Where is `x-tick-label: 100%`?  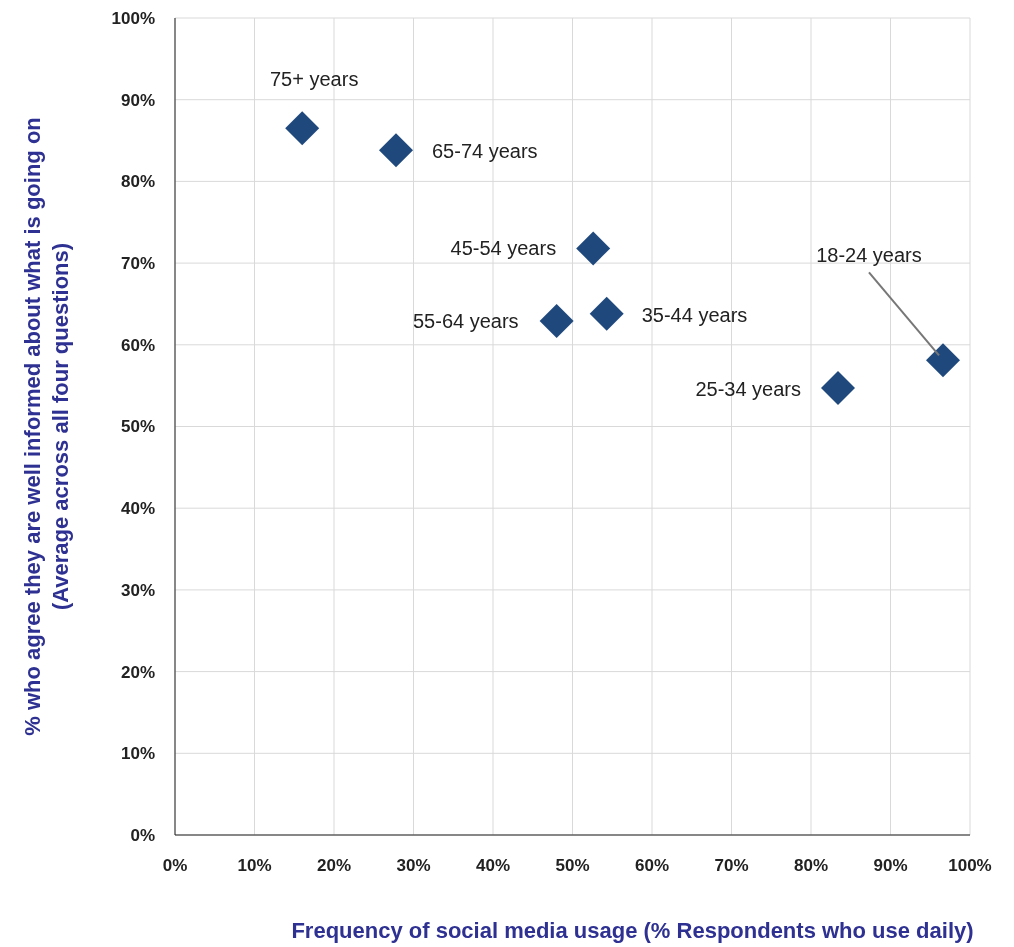 x-tick-label: 100% is located at coordinates (970, 865).